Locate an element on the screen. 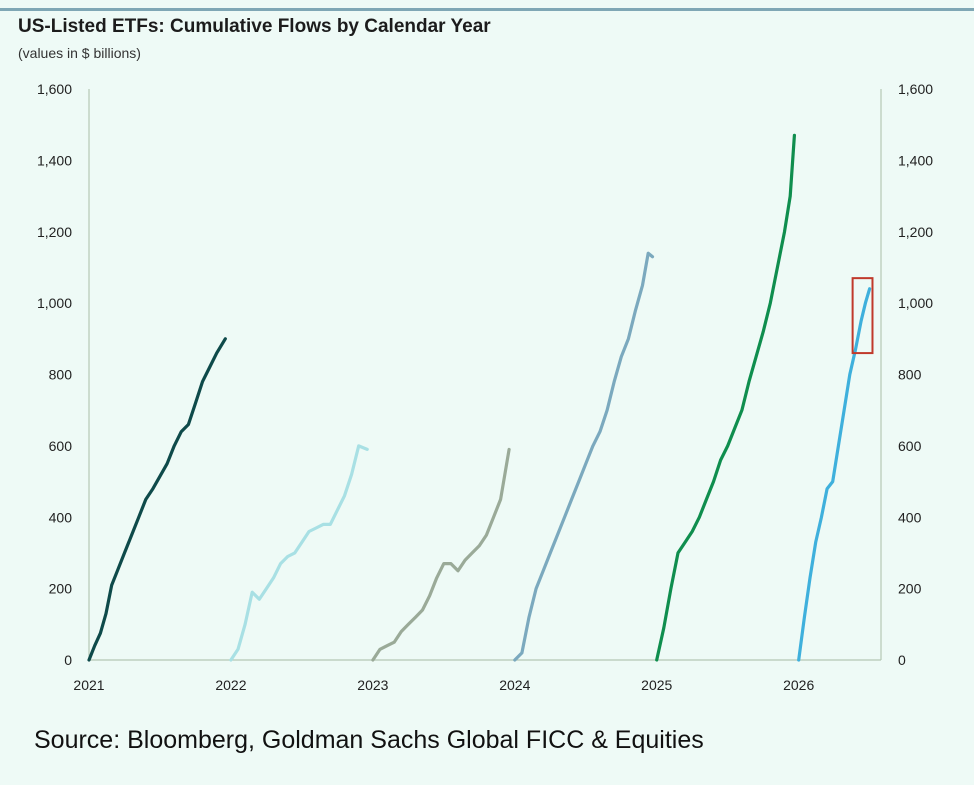  y-tick-label-left: 0 is located at coordinates (68, 660).